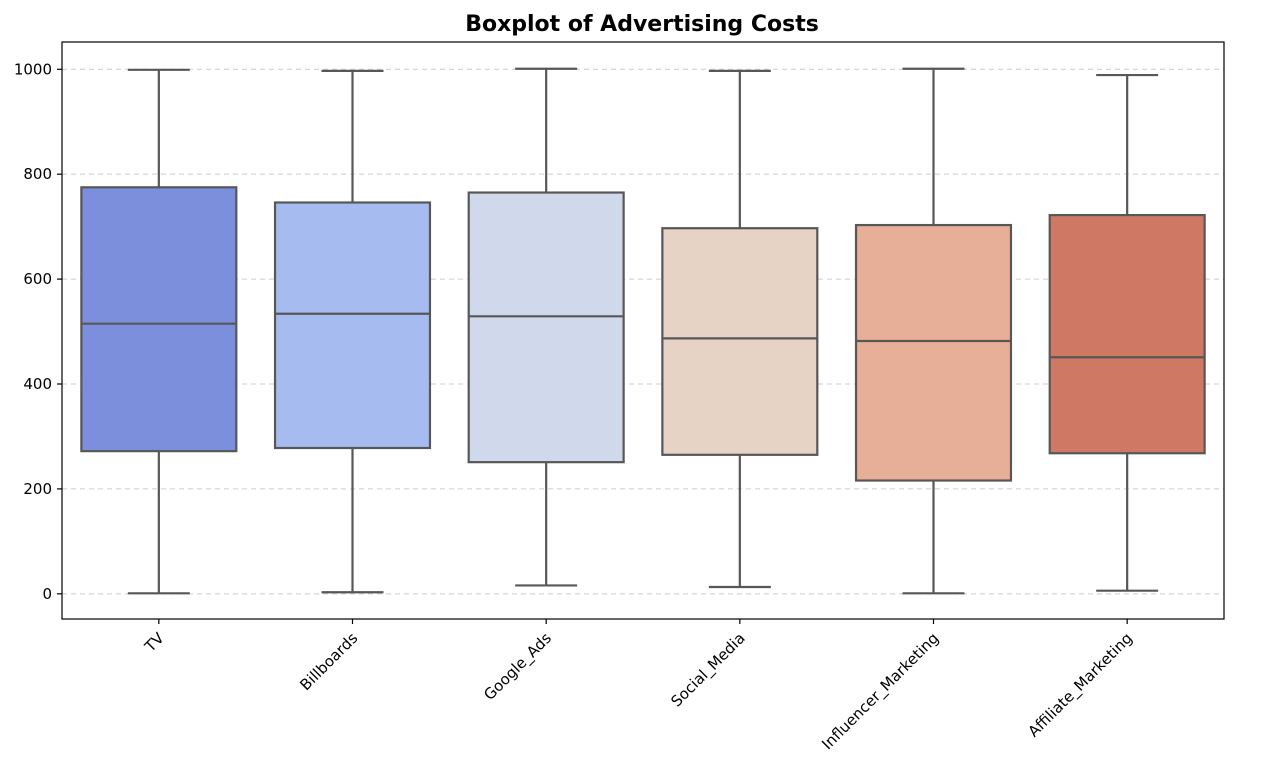 Image resolution: width=1278 pixels, height=776 pixels. I want to click on y-tick-label: 200, so click(37, 489).